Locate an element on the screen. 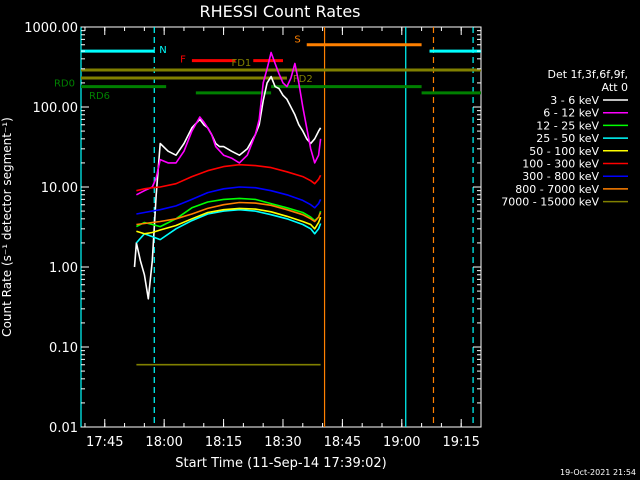 The width and height of the screenshot is (640, 480). legend-entry-label: 12 - 25 keV is located at coordinates (567, 125).